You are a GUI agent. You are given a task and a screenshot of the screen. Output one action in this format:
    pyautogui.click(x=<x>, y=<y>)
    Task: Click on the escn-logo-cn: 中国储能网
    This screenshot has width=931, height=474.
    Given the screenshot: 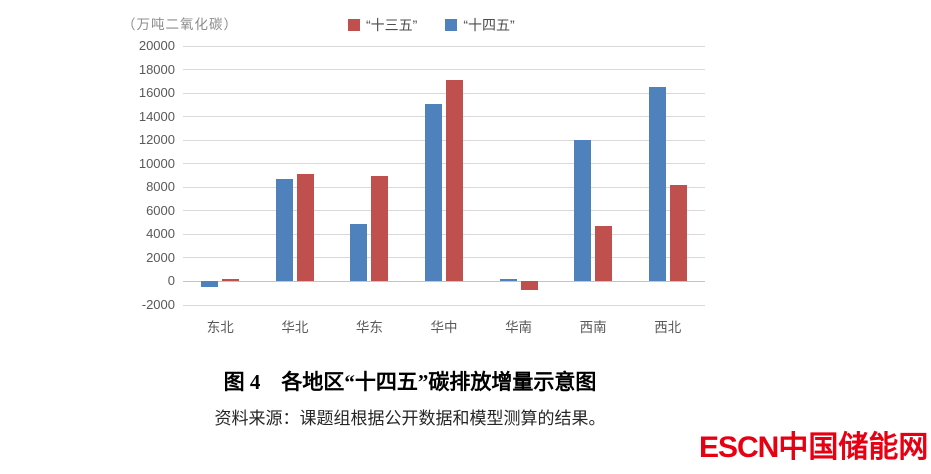 What is the action you would take?
    pyautogui.click(x=853, y=447)
    